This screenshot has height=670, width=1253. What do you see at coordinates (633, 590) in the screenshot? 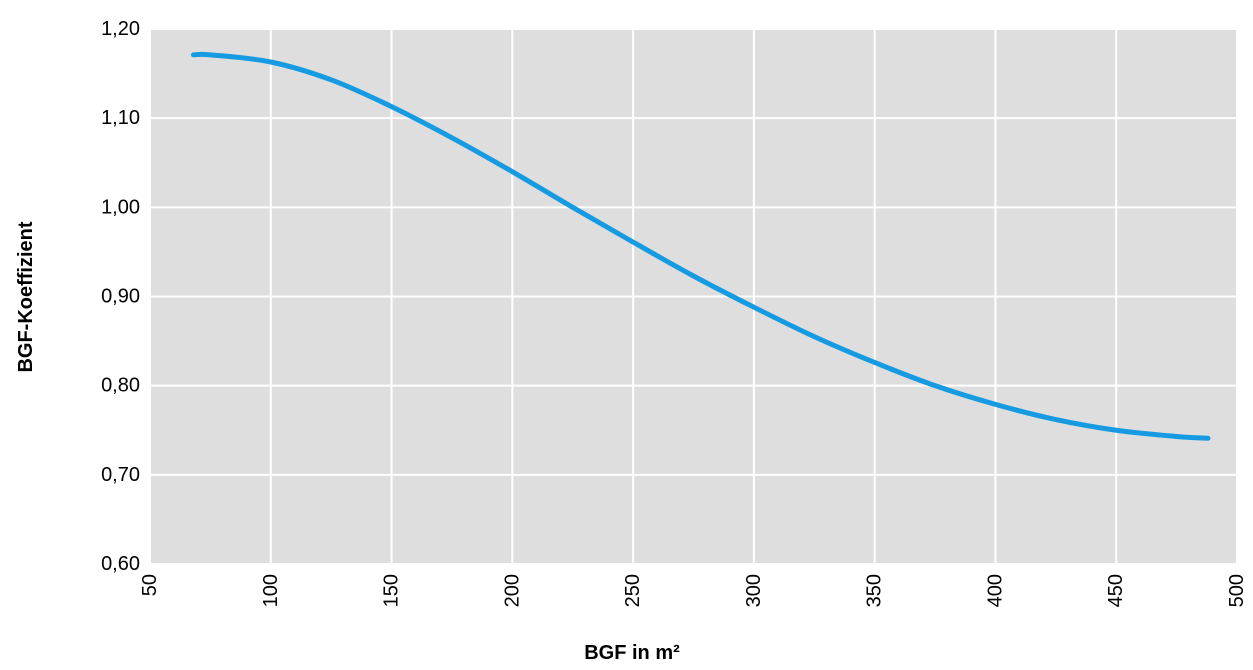
I see `x-tick-label: 250` at bounding box center [633, 590].